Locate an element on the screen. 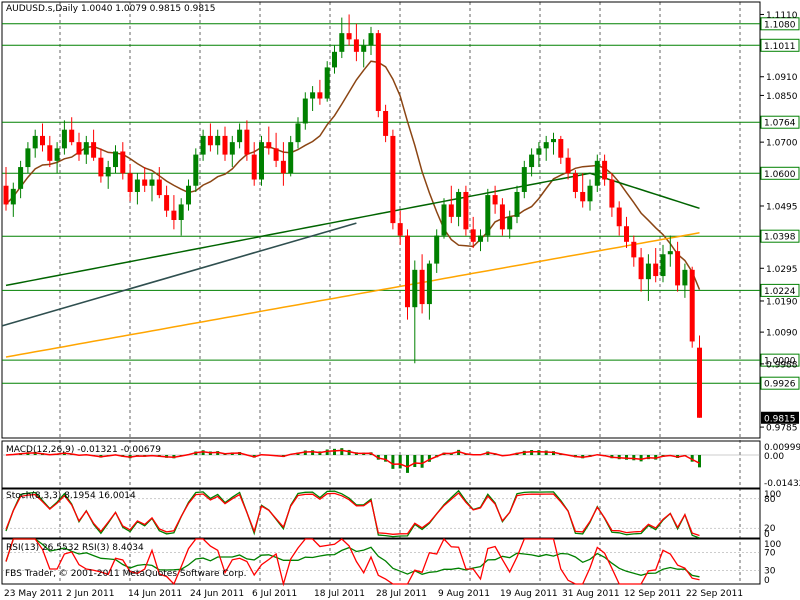 The height and width of the screenshot is (600, 800). macd-tick: -0.01432 is located at coordinates (782, 484).